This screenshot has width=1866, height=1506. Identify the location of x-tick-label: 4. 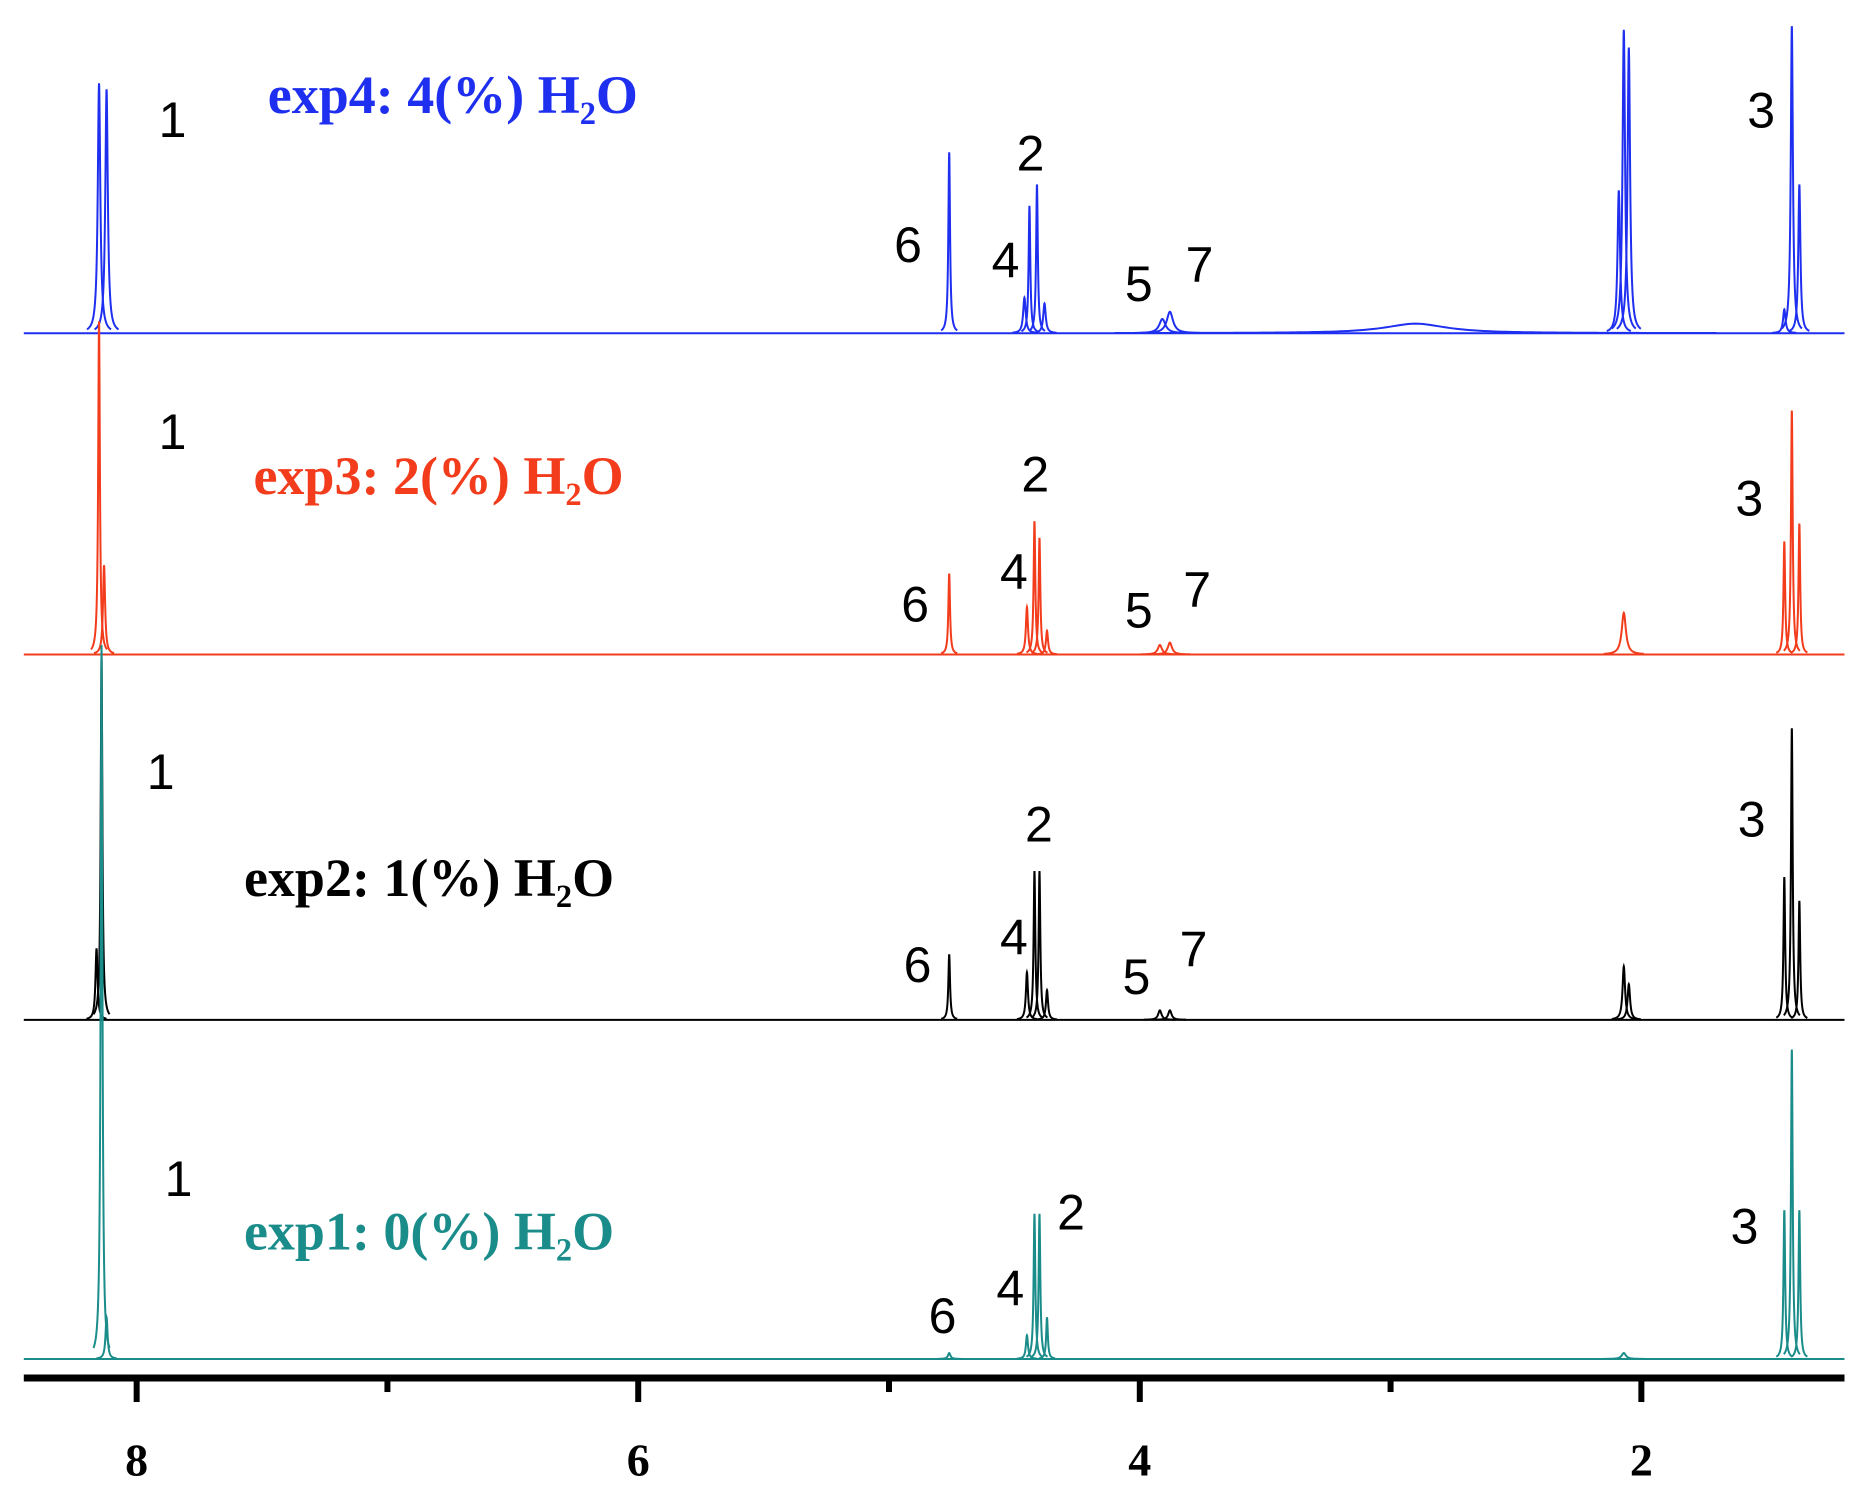
(1139, 1460).